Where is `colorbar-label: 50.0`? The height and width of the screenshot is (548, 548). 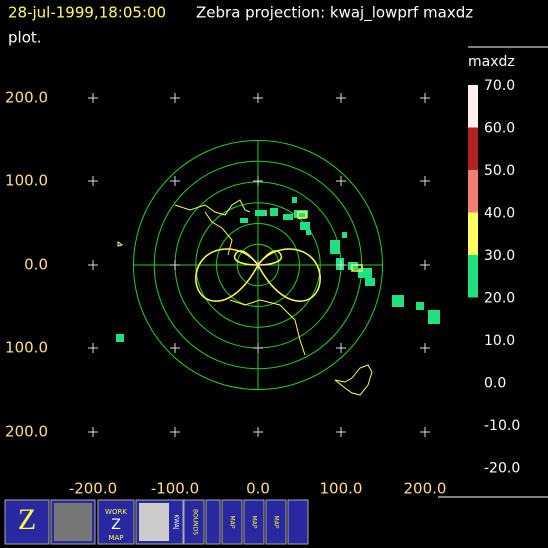
colorbar-label: 50.0 is located at coordinates (499, 171).